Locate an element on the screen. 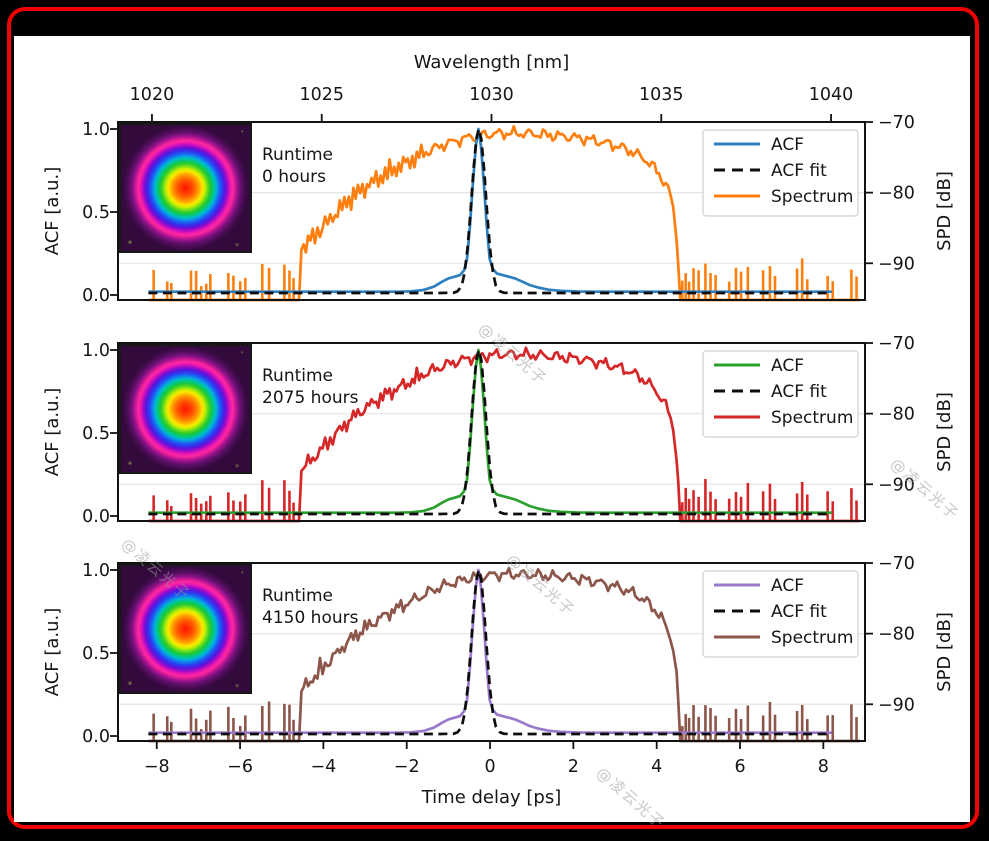  top-tick-label: 1030 is located at coordinates (491, 95).